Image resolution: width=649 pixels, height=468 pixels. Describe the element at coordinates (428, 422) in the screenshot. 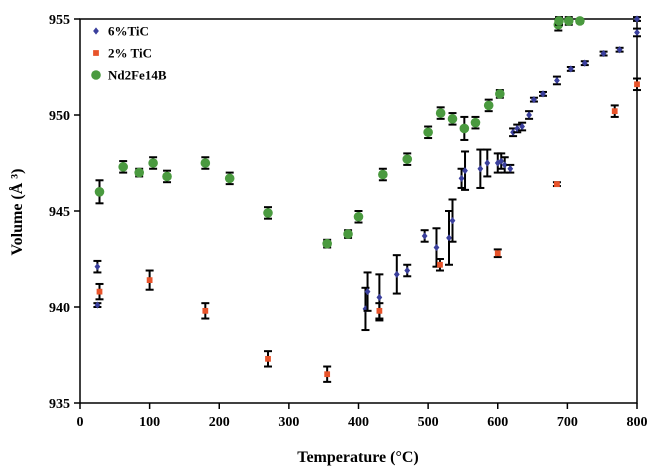

I see `x-tick-label: 500` at that location.